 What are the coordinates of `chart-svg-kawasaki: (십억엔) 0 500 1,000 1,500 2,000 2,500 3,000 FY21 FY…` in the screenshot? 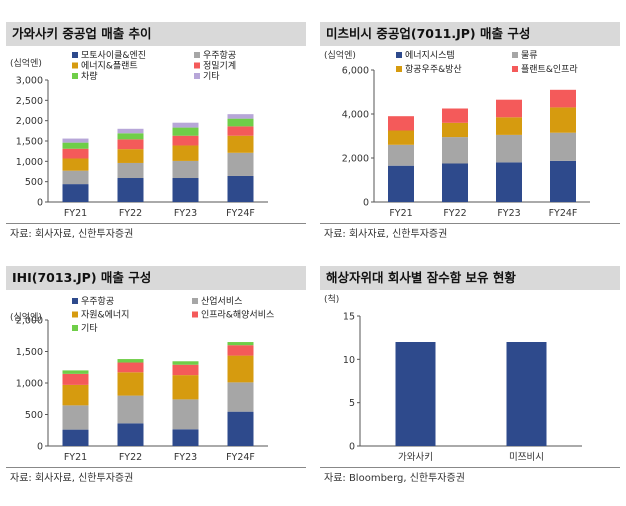 It's located at (139, 134).